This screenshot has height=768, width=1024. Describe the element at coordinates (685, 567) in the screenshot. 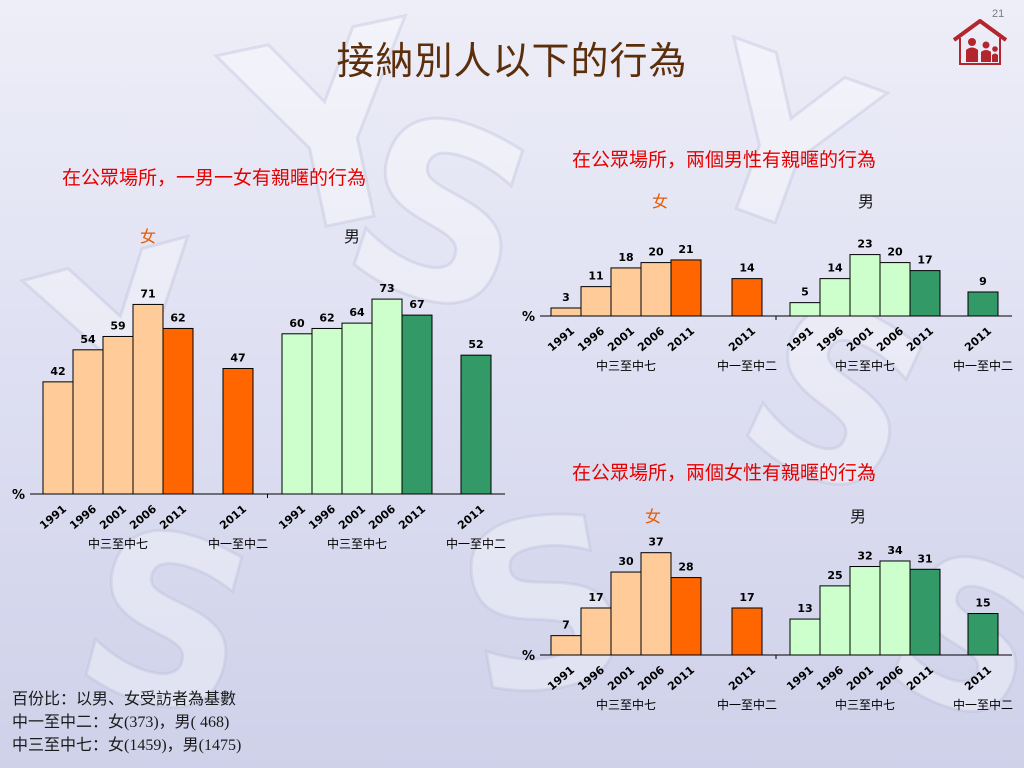

I see `data-label: 28` at that location.